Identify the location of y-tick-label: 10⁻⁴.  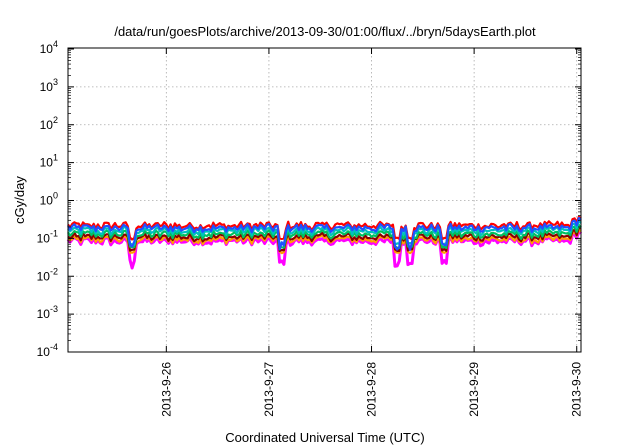
(47, 350).